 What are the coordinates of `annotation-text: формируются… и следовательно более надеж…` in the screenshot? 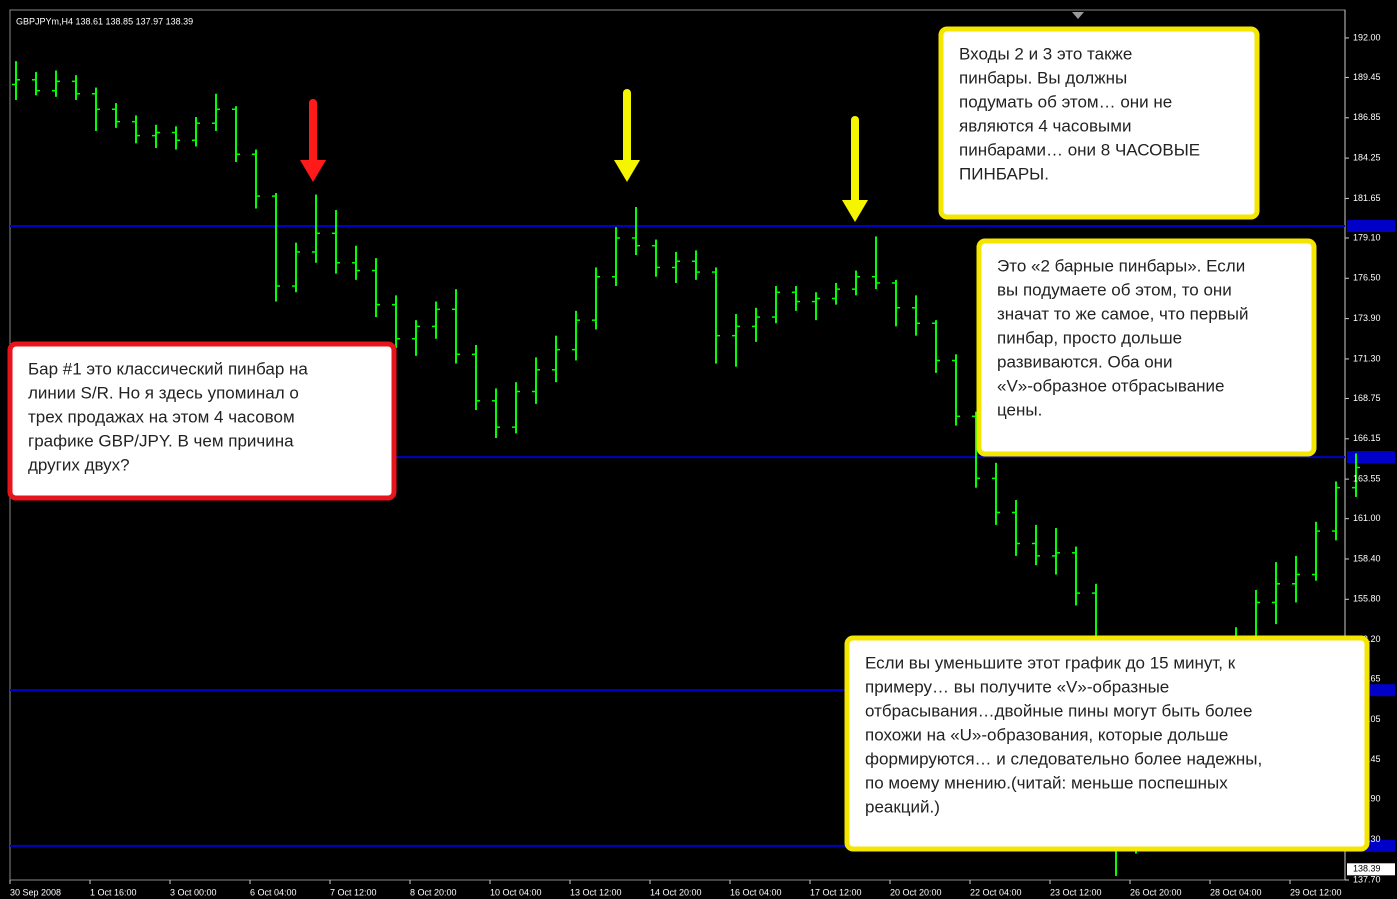 It's located at (1063, 758).